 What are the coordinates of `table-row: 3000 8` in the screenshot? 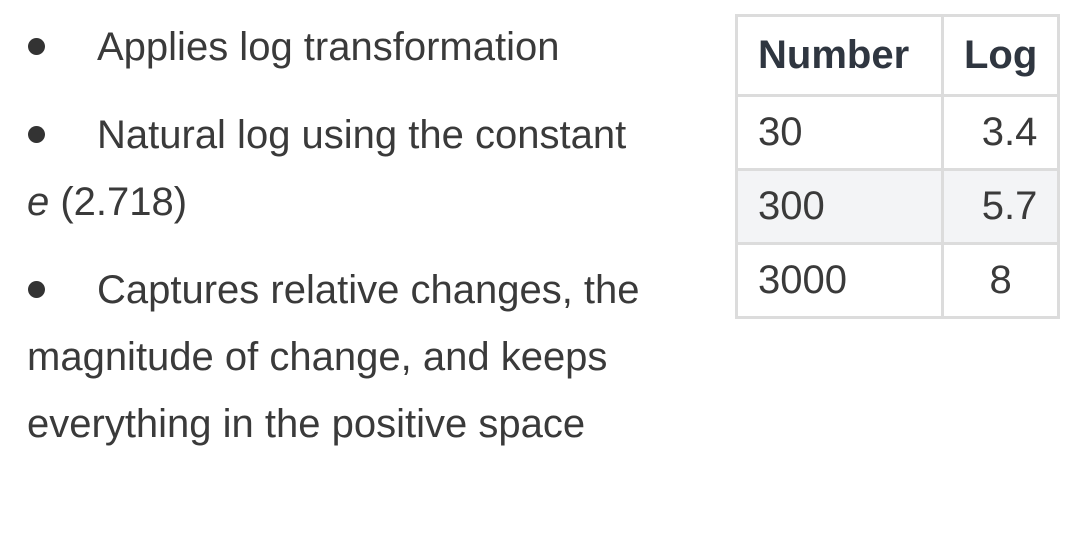 It's located at (898, 280).